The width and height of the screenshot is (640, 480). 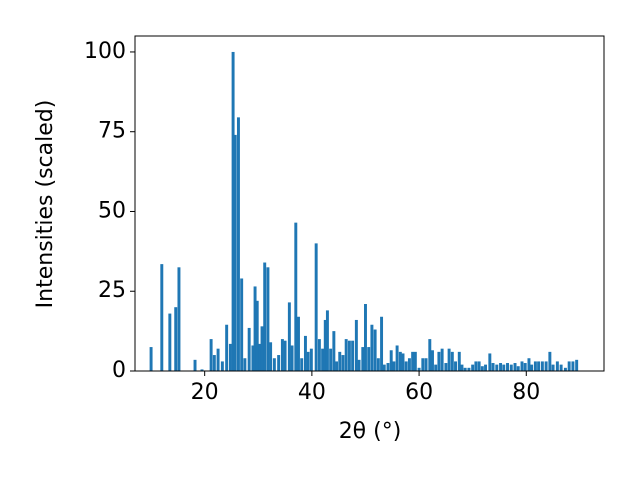 I want to click on y-tick-label: 0, so click(x=119, y=370).